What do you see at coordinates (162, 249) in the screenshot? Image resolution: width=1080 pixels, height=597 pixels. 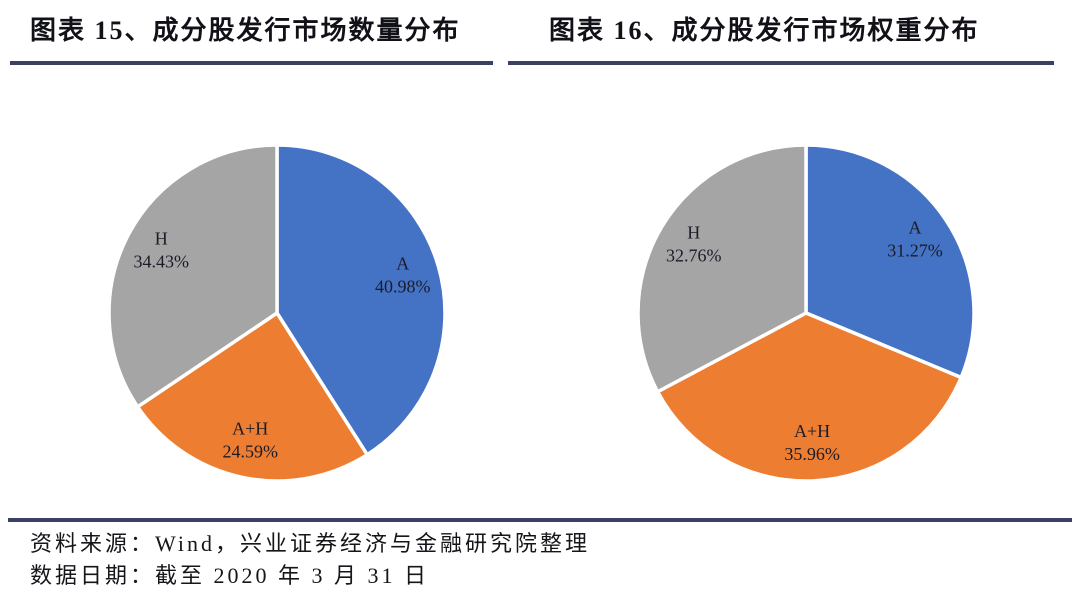 I see `pie-label-H: H 34.43%` at bounding box center [162, 249].